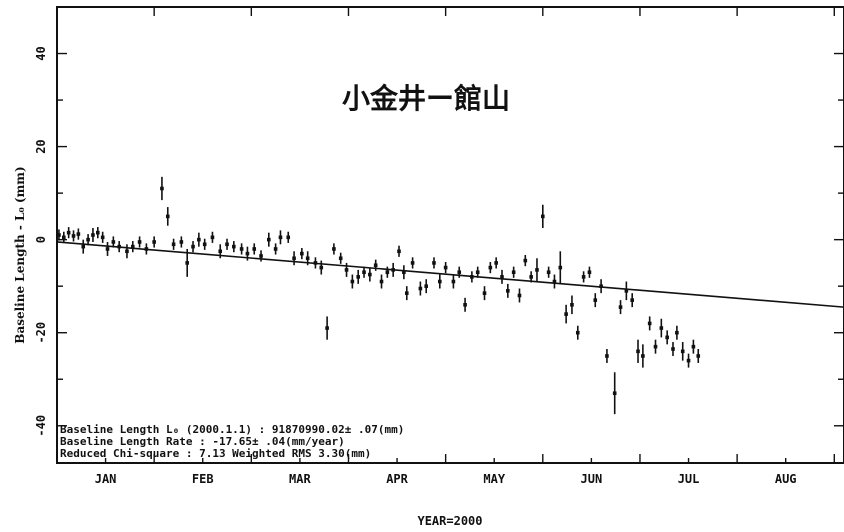 The height and width of the screenshot is (532, 844). I want to click on x-tick-label: JAN, so click(106, 479).